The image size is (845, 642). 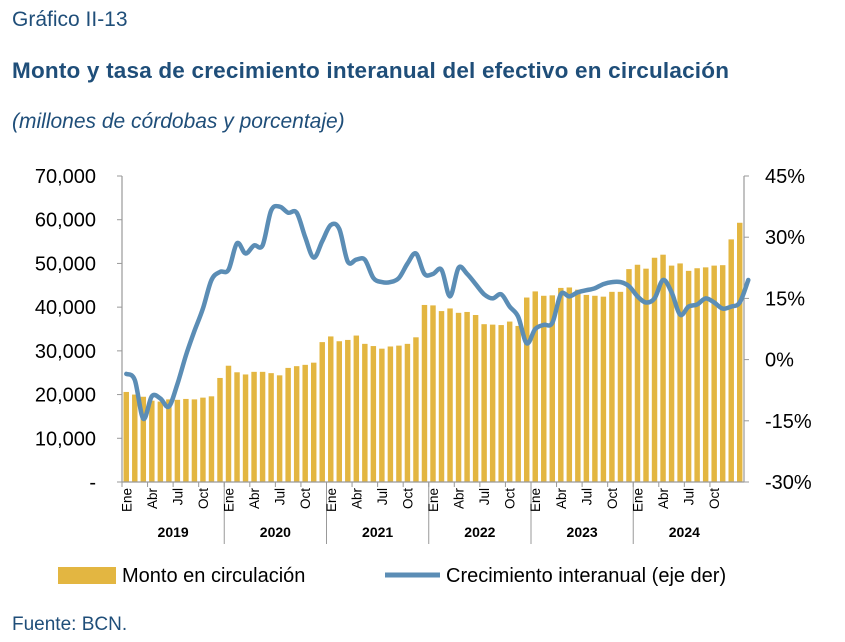 What do you see at coordinates (65, 177) in the screenshot?
I see `left-tick-label: 70,000` at bounding box center [65, 177].